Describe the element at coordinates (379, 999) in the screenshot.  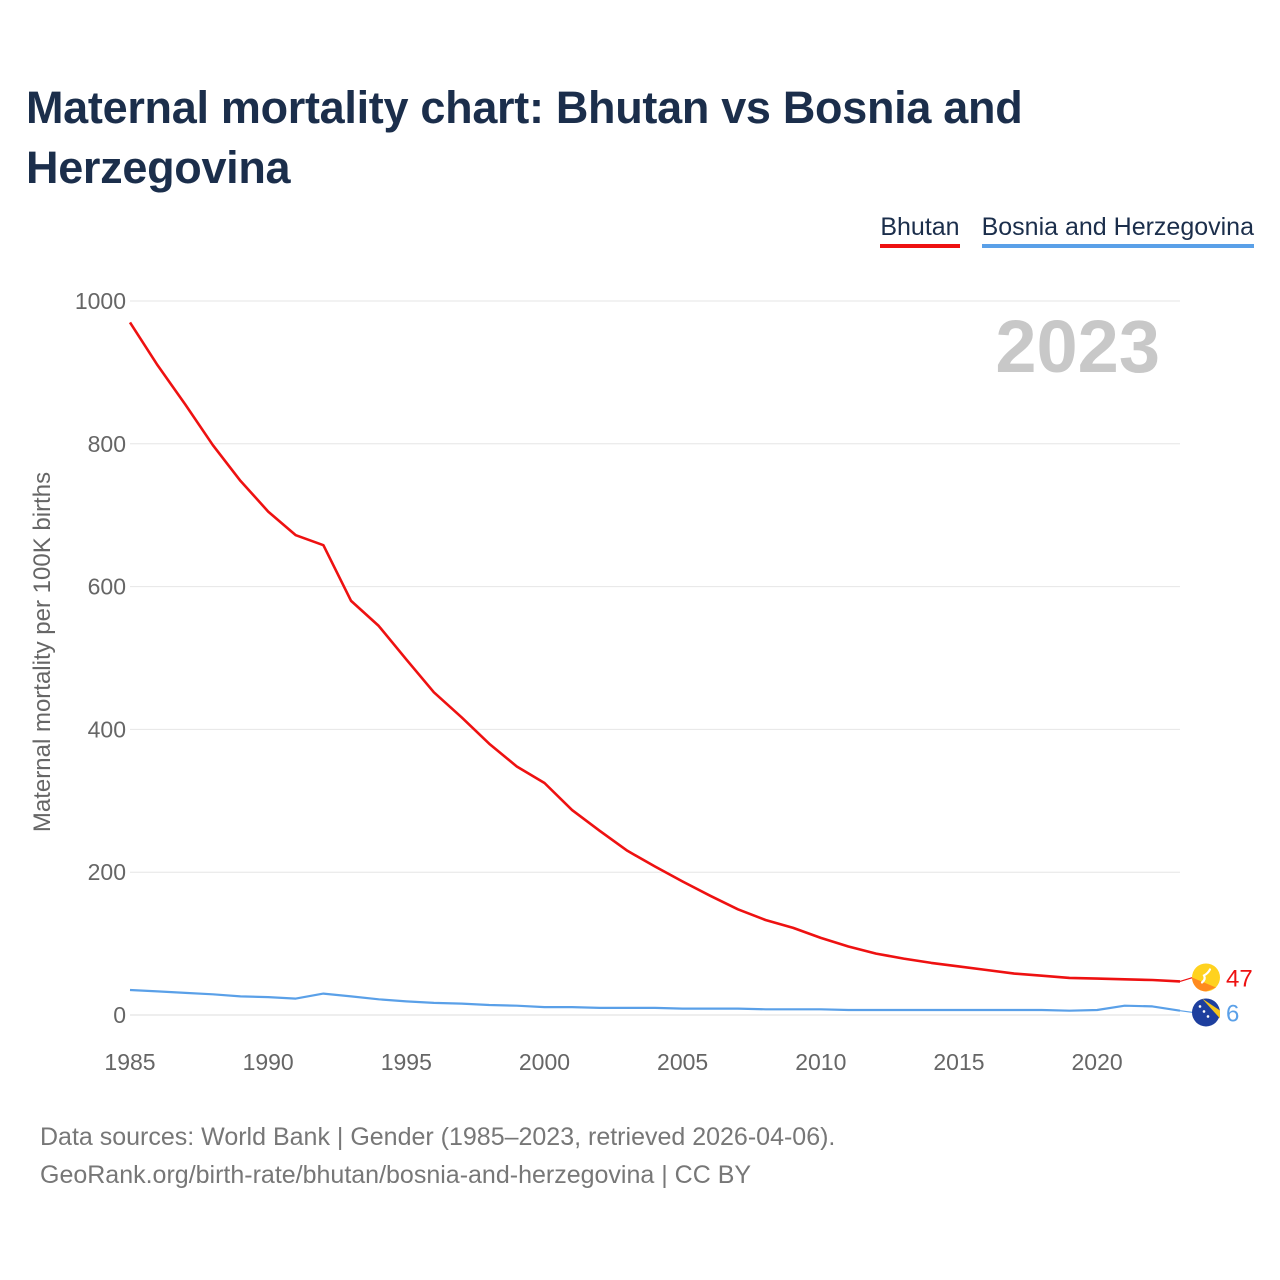
I see `data-point-bosnia-1994` at that location.